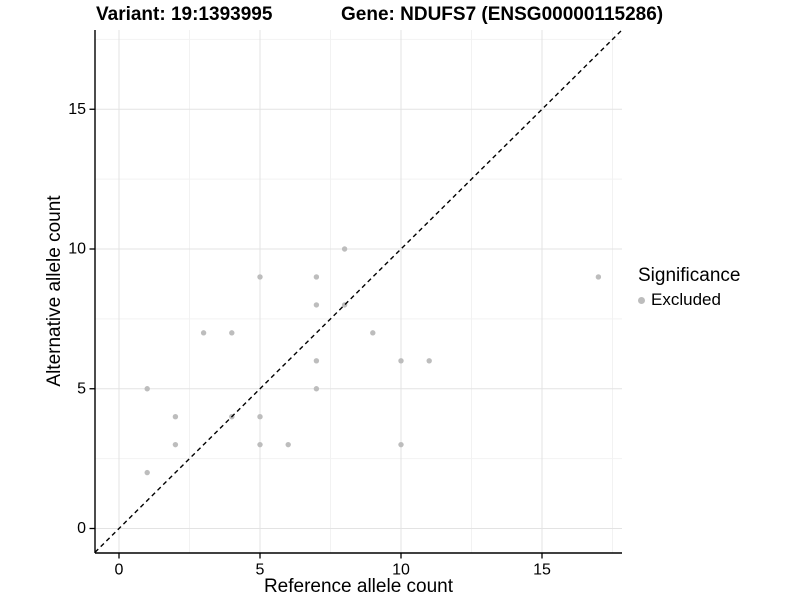  I want to click on x-tick-label: 0, so click(119, 570).